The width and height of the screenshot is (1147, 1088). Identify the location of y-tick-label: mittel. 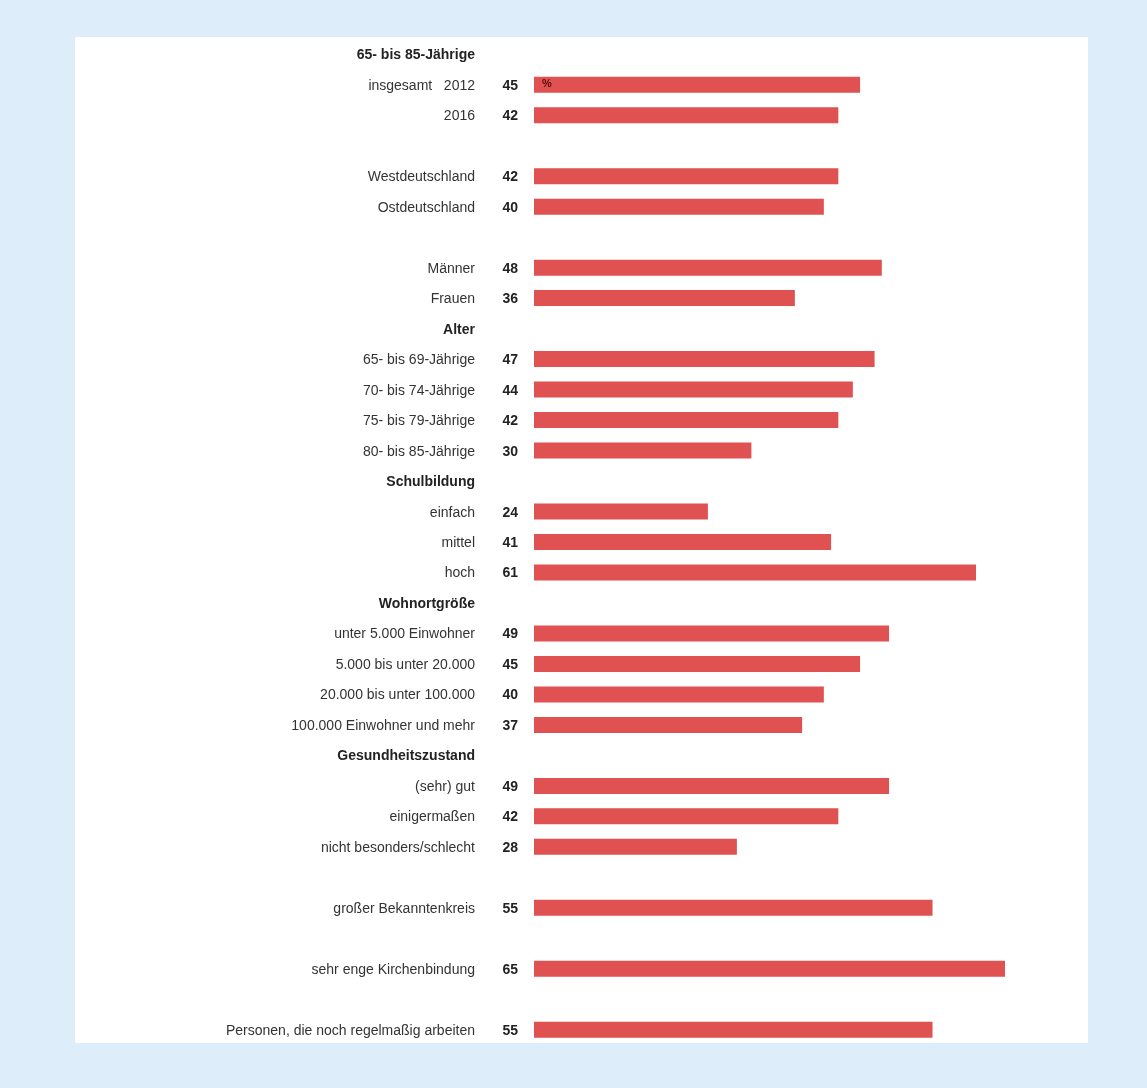
(458, 542).